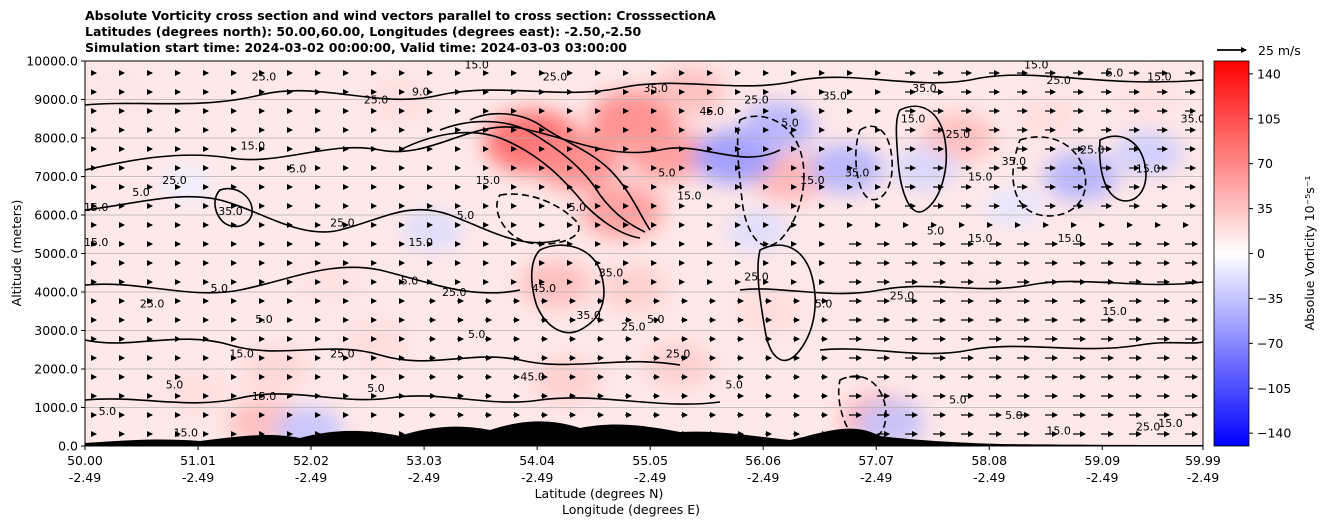 The image size is (1332, 526). Describe the element at coordinates (56, 407) in the screenshot. I see `y-tick-label: 1000.0` at that location.